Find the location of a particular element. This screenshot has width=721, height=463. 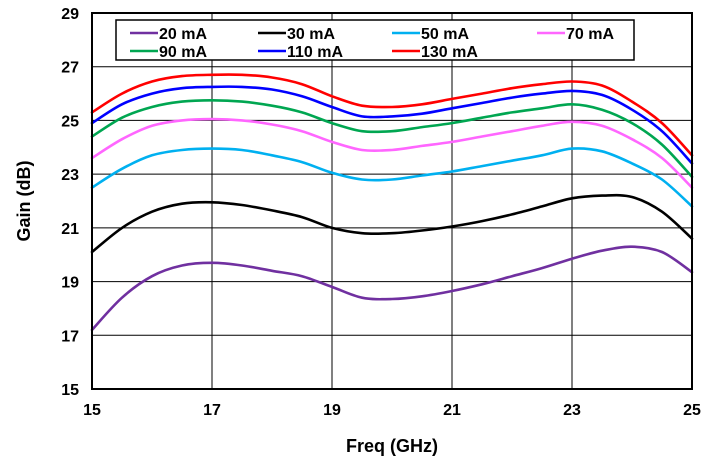

series-line-70-ma is located at coordinates (392, 153).